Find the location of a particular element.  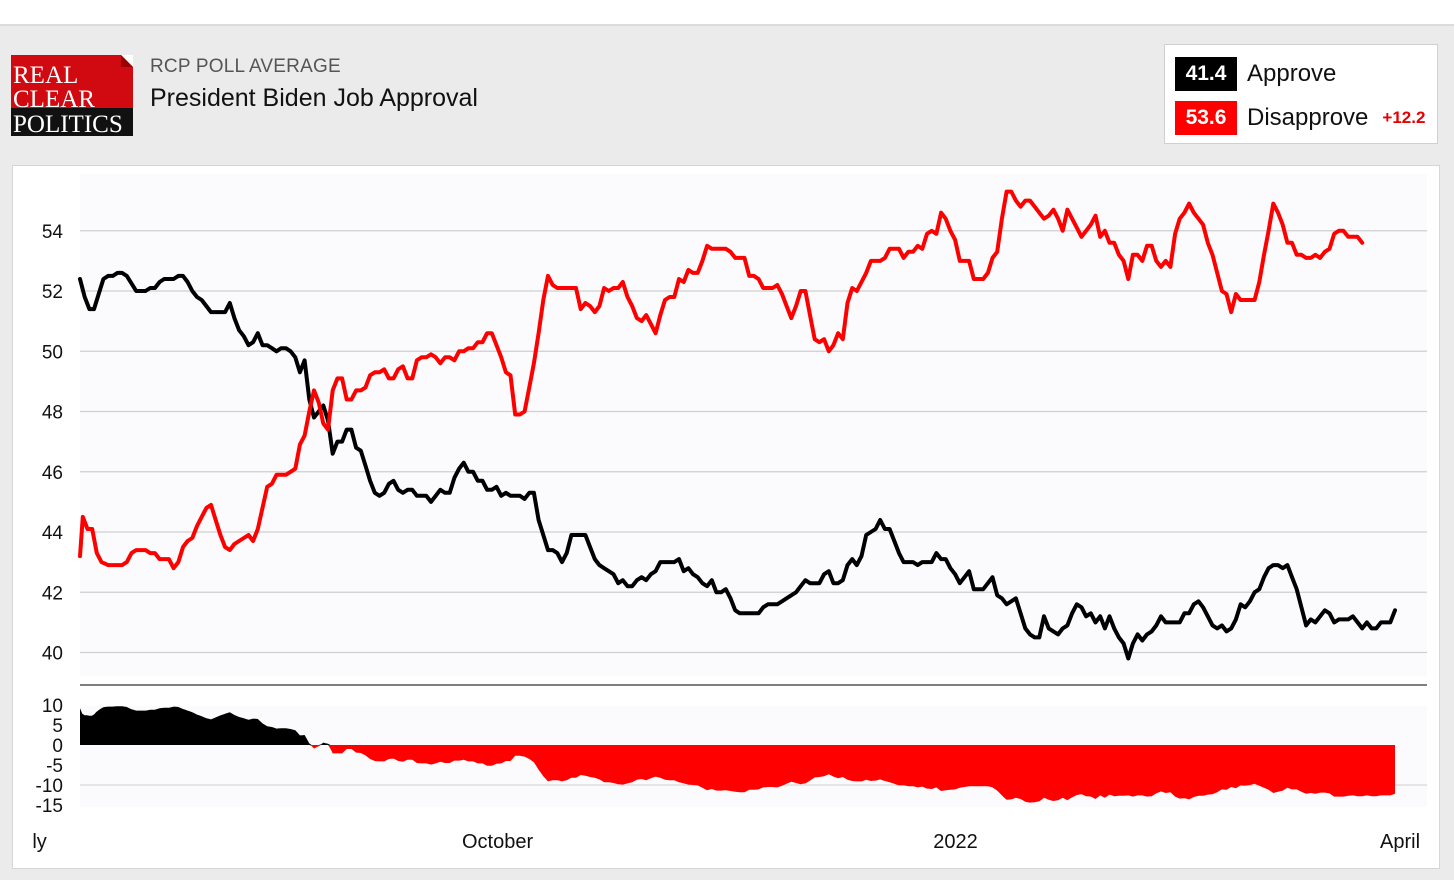

y-tick-label: 40 is located at coordinates (52, 654).